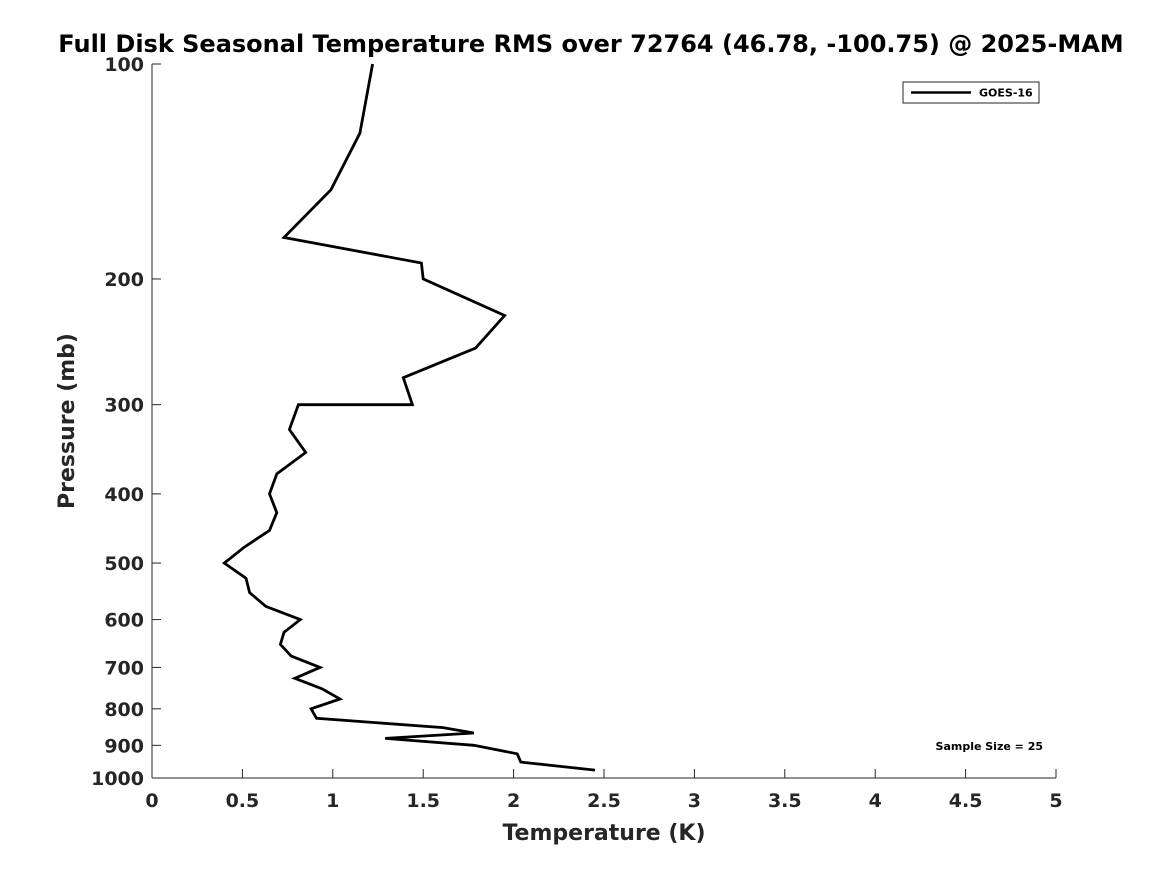 The width and height of the screenshot is (1167, 875). I want to click on x-tick-label: 1, so click(332, 801).